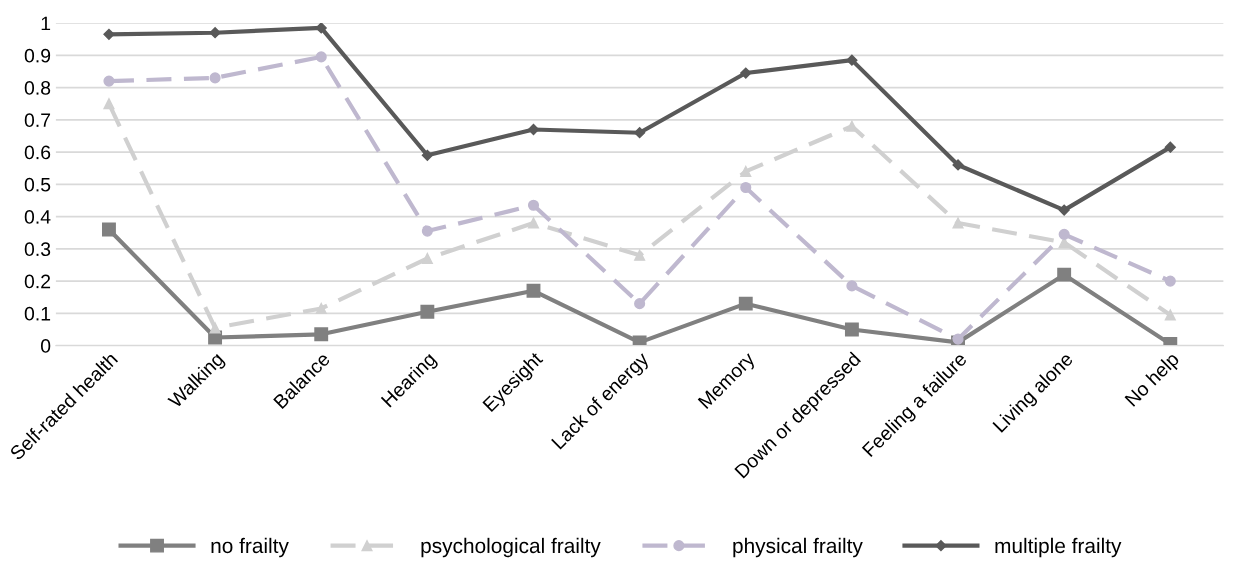  What do you see at coordinates (37, 88) in the screenshot?
I see `y-tick-label: 0.8` at bounding box center [37, 88].